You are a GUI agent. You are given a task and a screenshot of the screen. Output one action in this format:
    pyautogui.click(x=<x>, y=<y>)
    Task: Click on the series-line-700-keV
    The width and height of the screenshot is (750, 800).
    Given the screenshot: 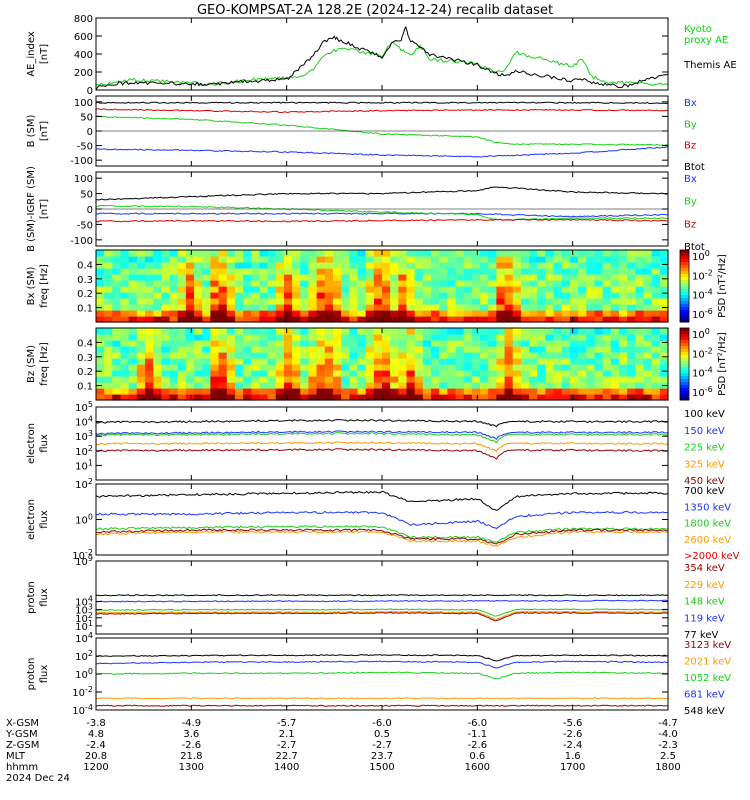 What is the action you would take?
    pyautogui.click(x=382, y=500)
    